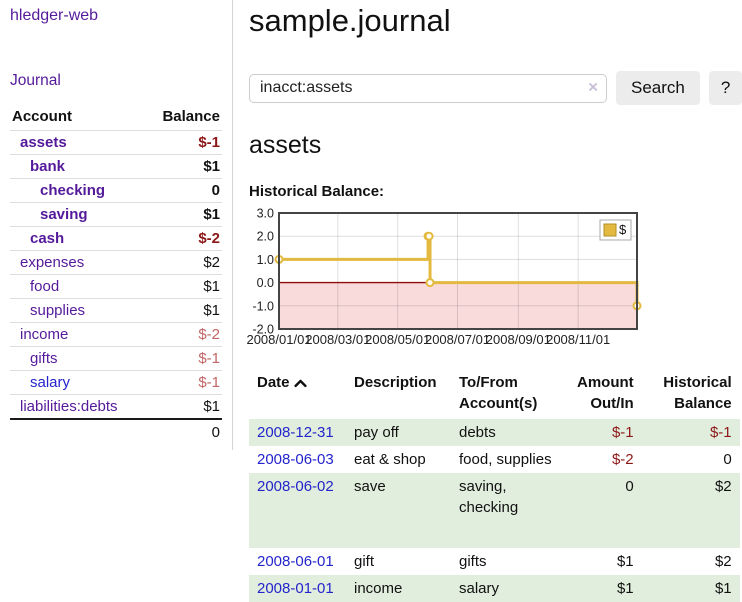 This screenshot has height=602, width=742. I want to click on account-row: food $1, so click(116, 286).